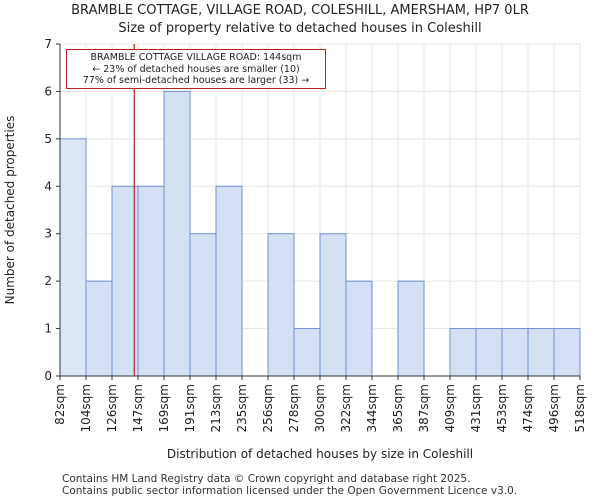 Image resolution: width=600 pixels, height=500 pixels. I want to click on x-tick-label: 169sqm, so click(164, 408).